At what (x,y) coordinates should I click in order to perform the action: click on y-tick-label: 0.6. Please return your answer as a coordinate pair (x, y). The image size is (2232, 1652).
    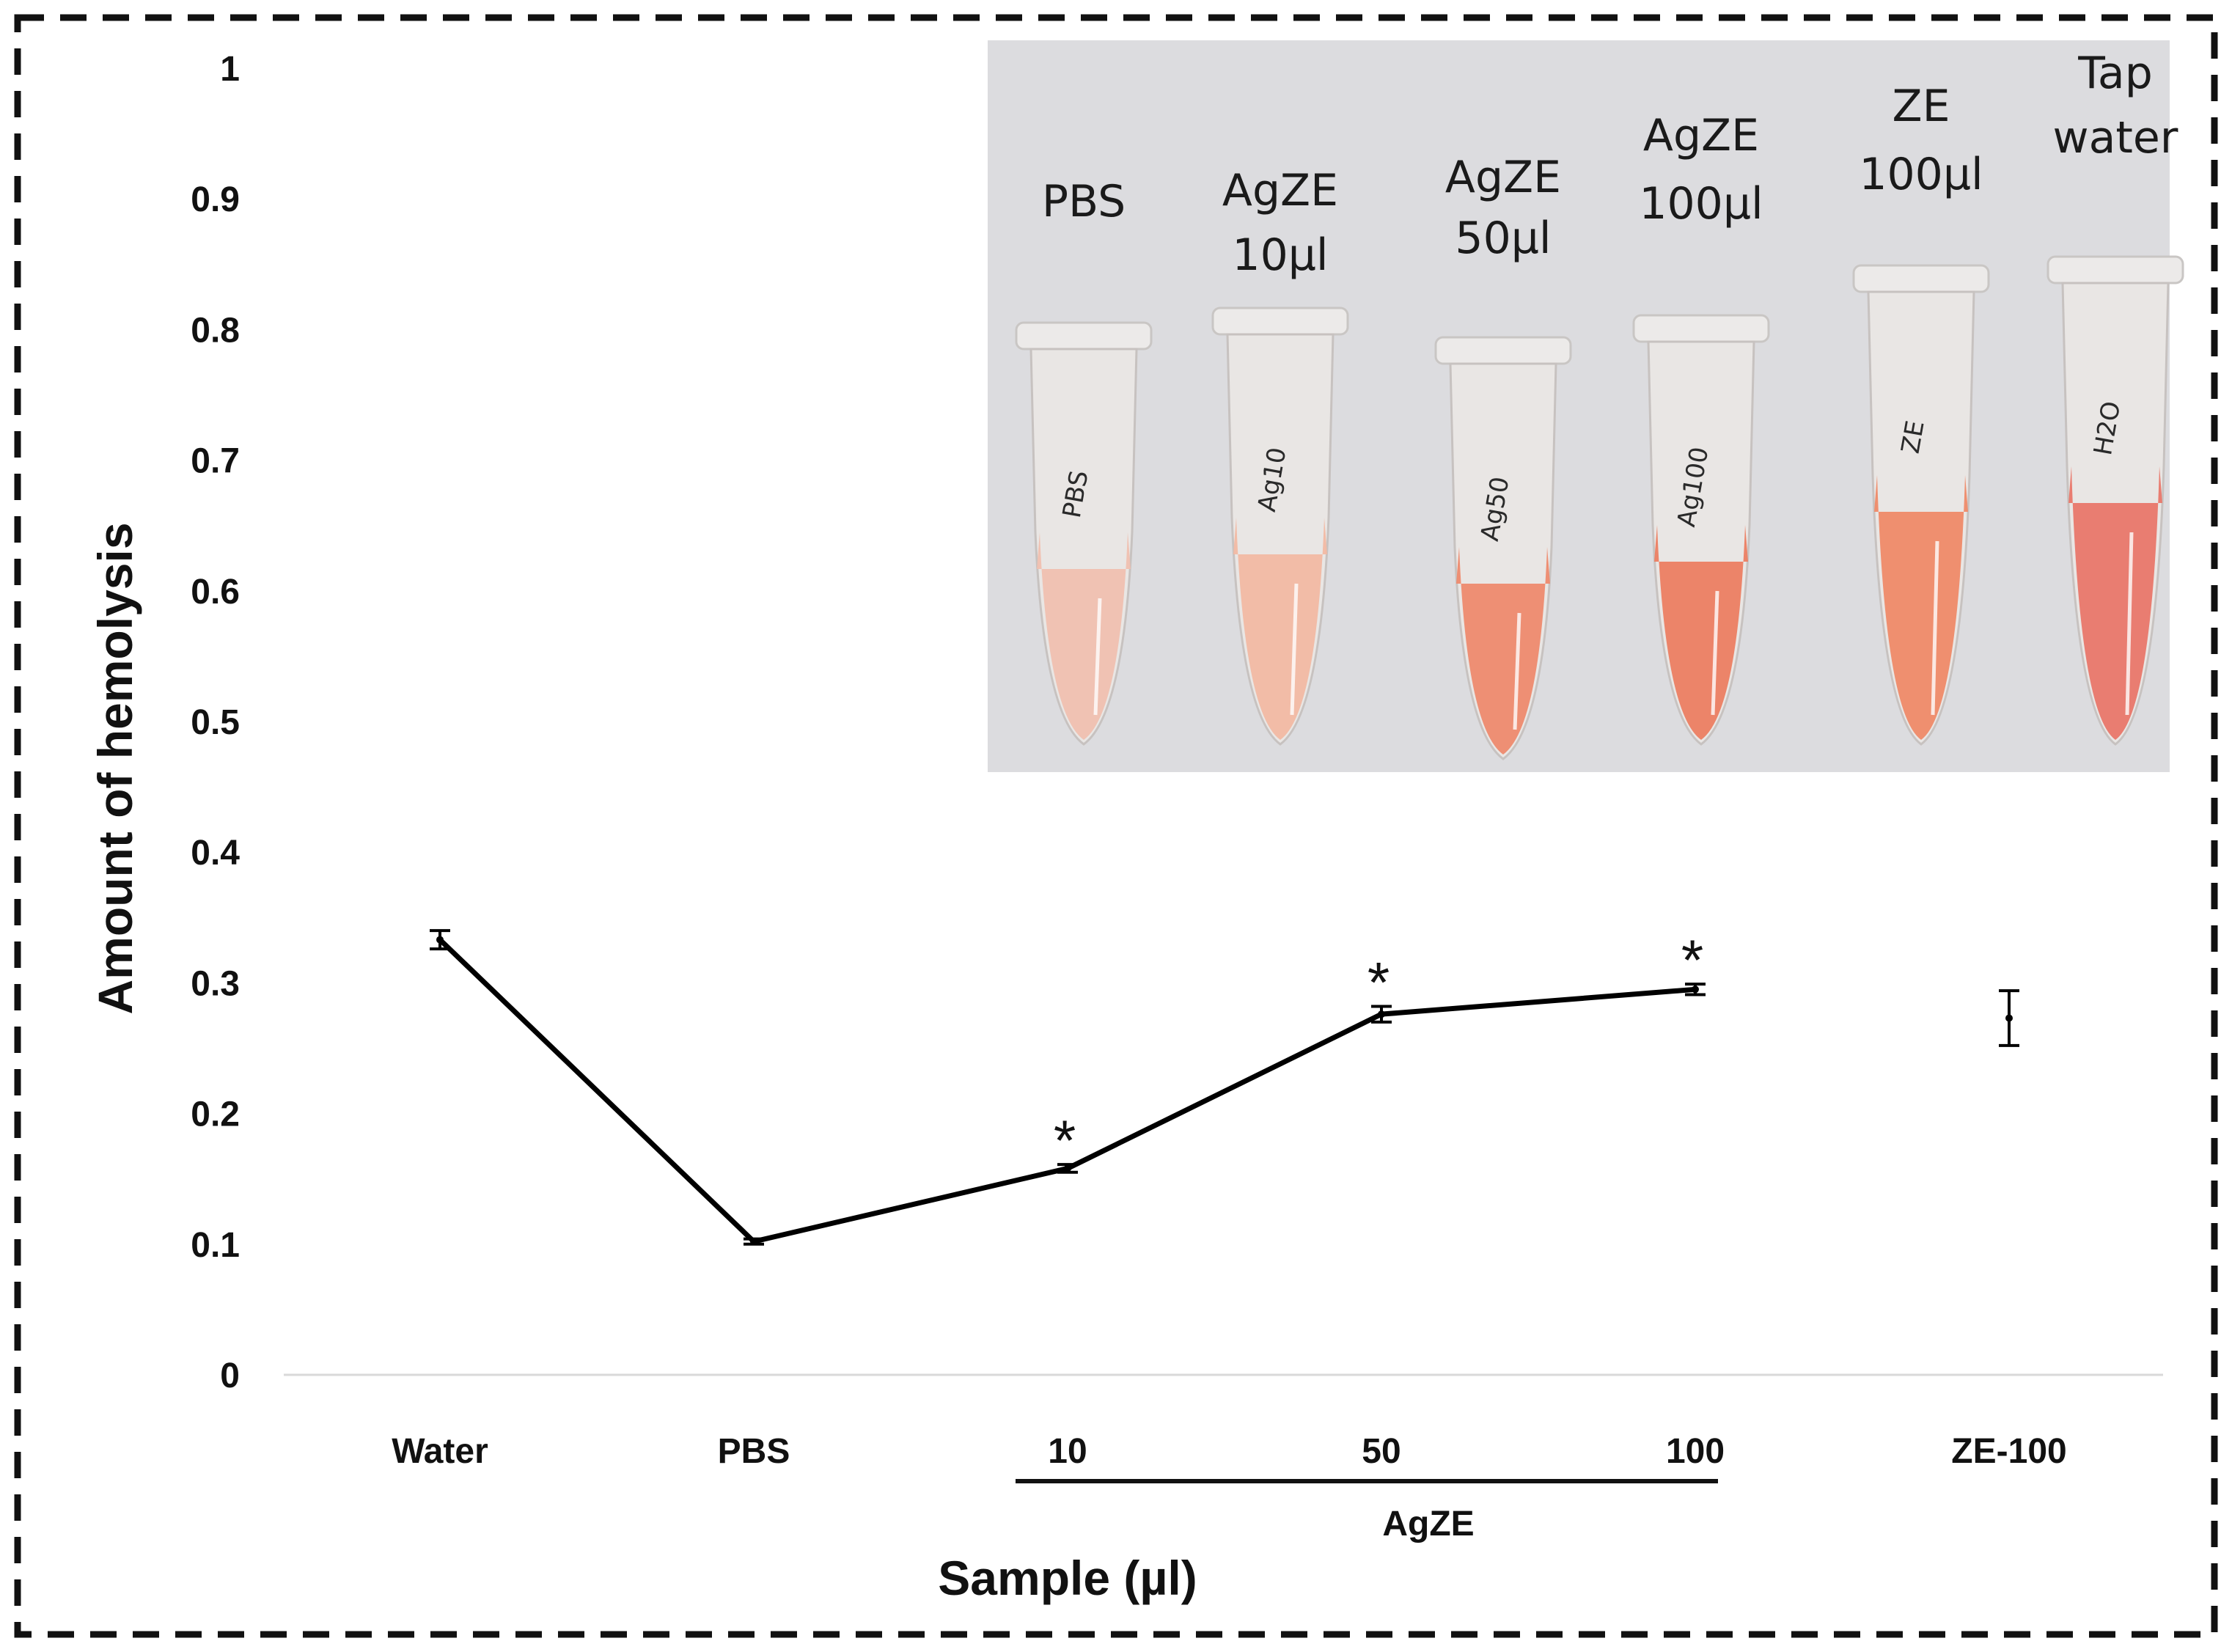
    Looking at the image, I should click on (215, 592).